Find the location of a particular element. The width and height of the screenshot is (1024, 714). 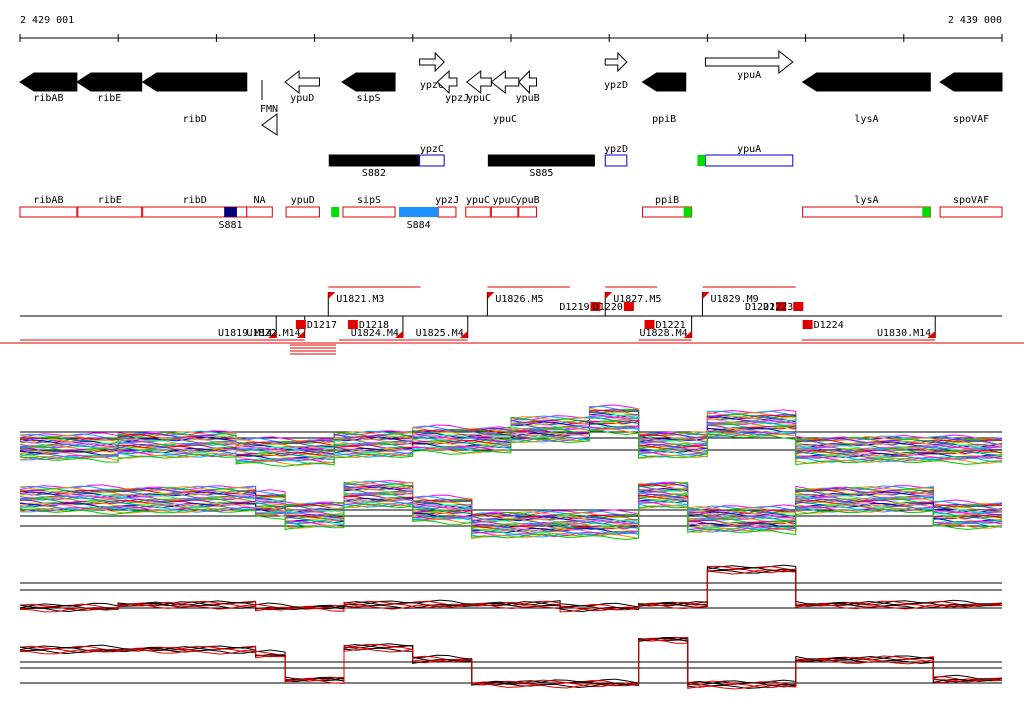

segment-upper-label: U1827.M5 is located at coordinates (637, 299).